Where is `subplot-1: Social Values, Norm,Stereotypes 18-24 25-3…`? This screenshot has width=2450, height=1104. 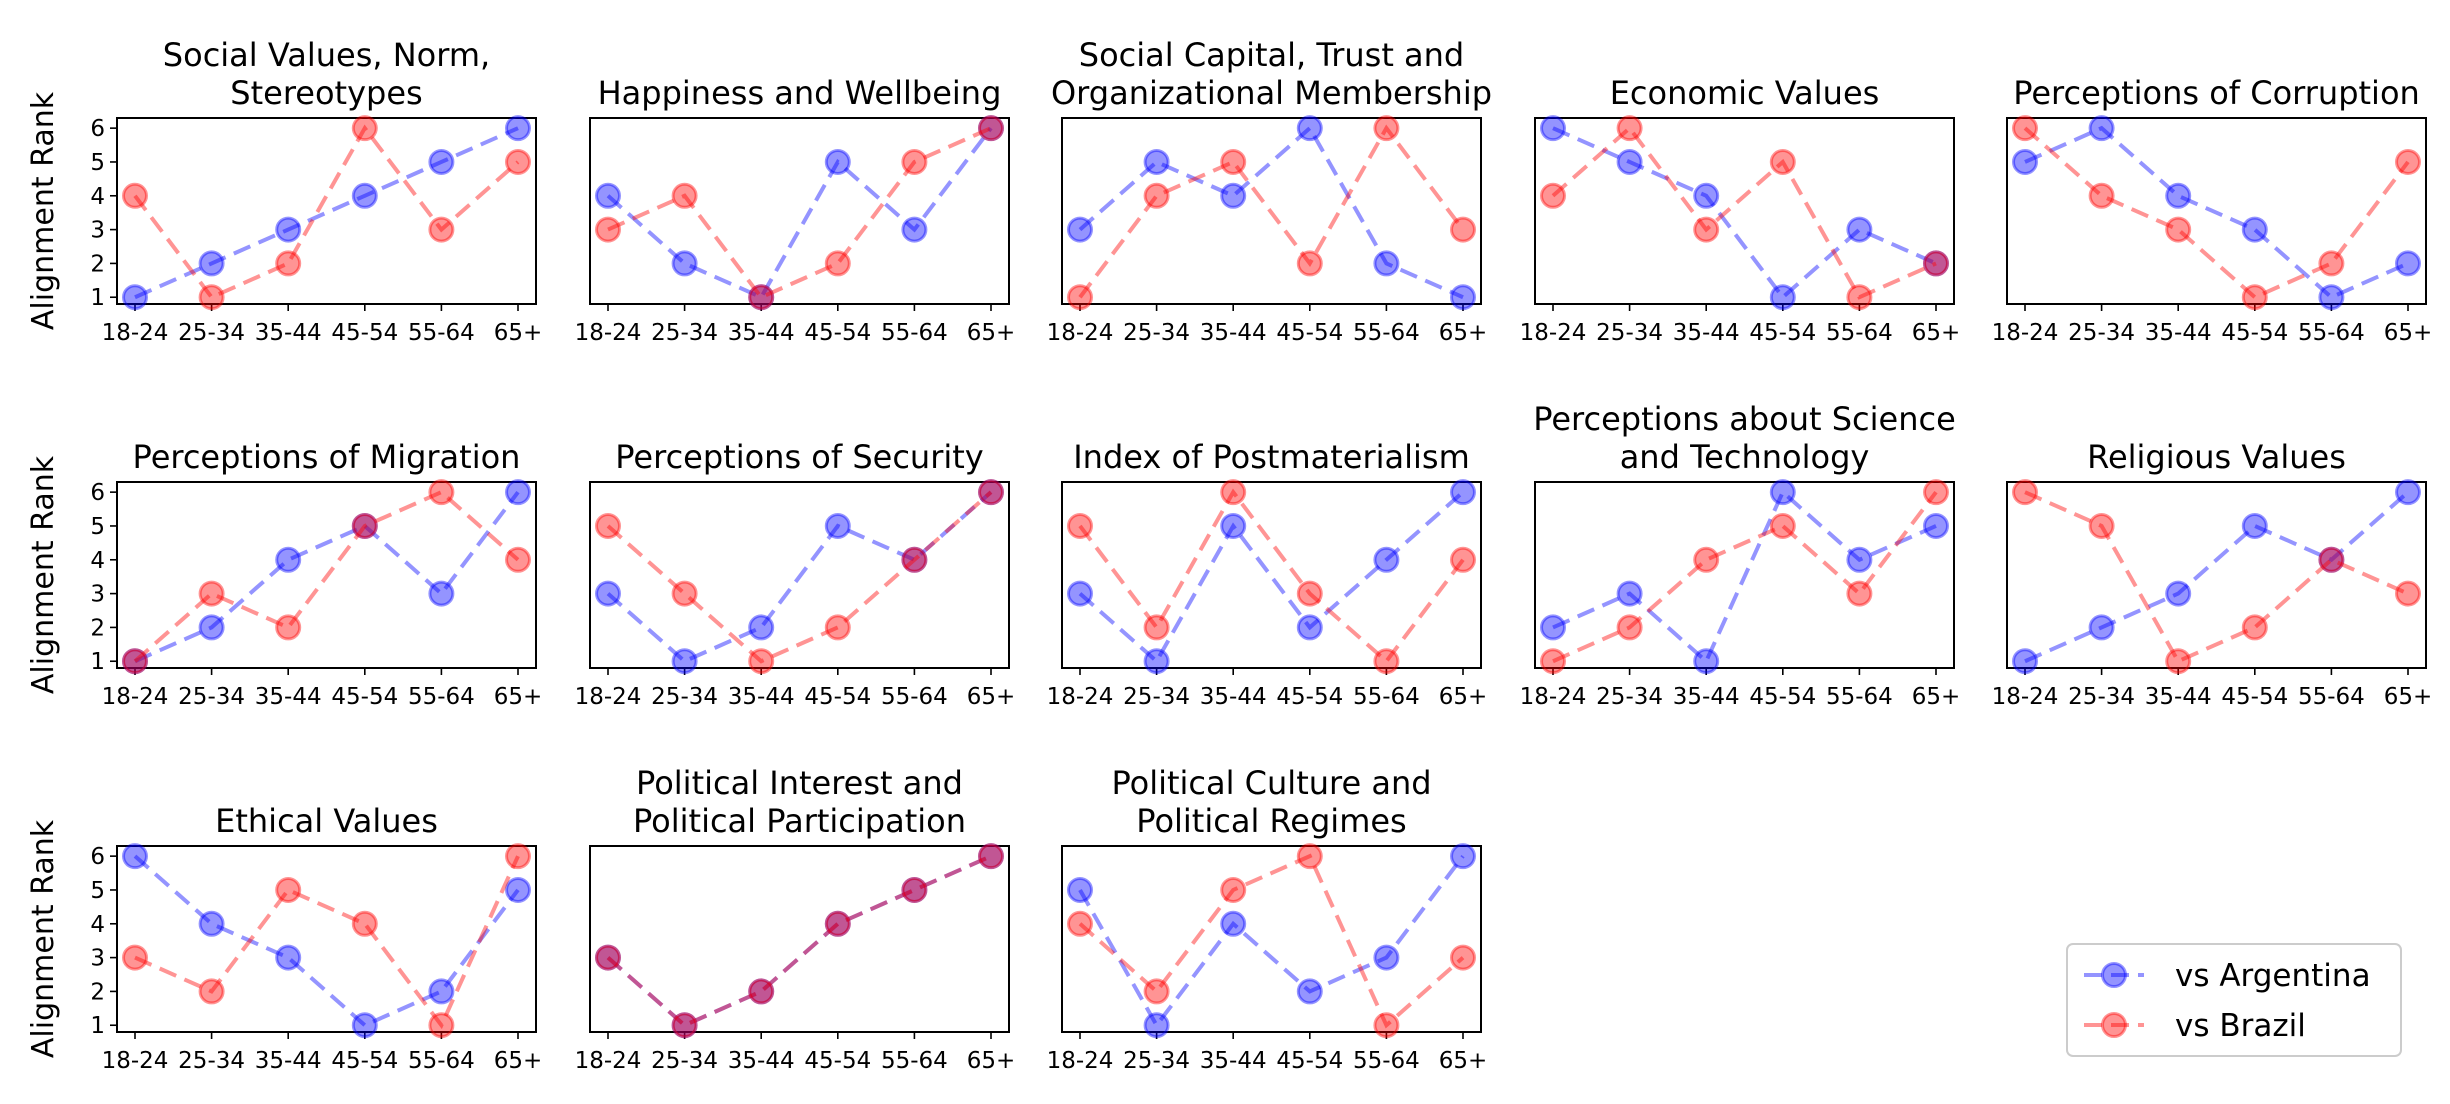
subplot-1: Social Values, Norm,Stereotypes 18-24 25-3… is located at coordinates (284, 191).